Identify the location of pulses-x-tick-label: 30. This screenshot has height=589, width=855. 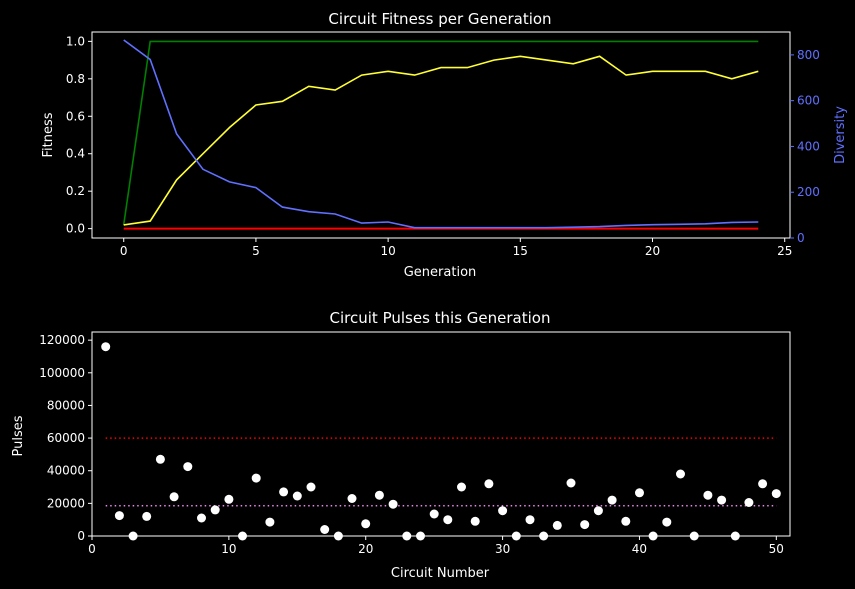
(502, 549).